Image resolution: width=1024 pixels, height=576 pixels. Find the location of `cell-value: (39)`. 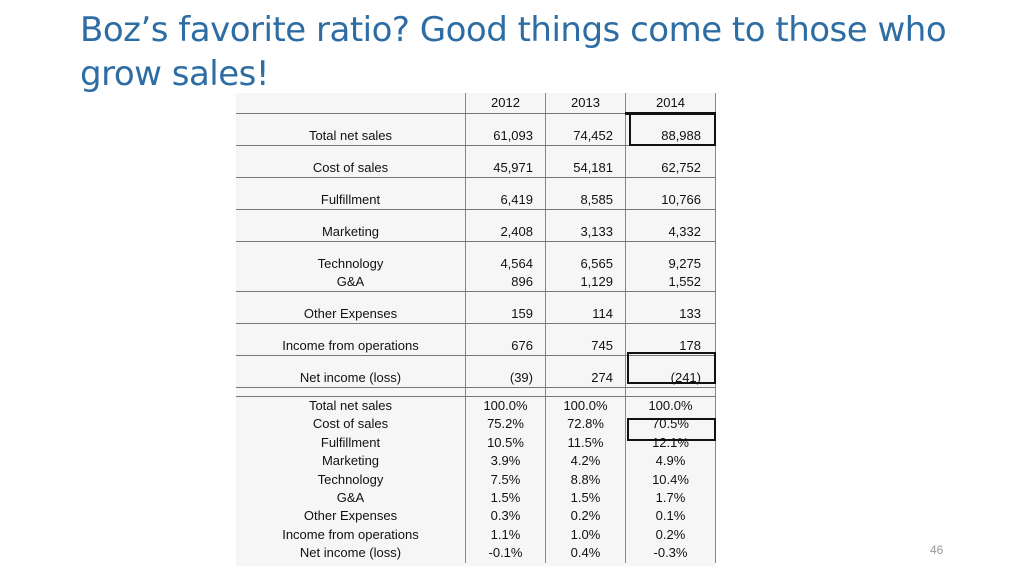

cell-value: (39) is located at coordinates (505, 378).